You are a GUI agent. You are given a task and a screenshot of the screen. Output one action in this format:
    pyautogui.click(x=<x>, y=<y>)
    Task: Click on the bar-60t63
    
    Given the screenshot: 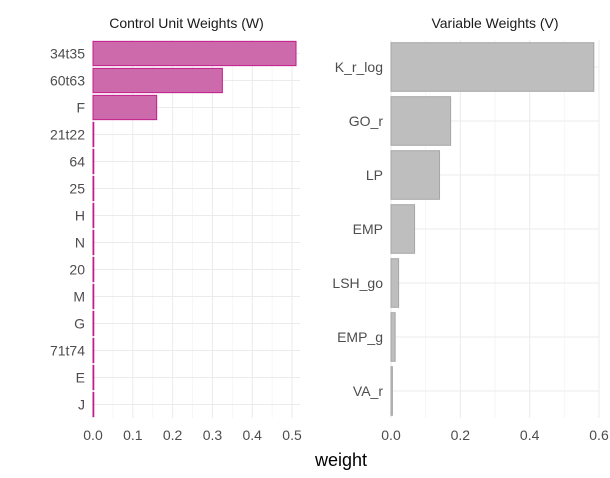 What is the action you would take?
    pyautogui.click(x=157, y=80)
    